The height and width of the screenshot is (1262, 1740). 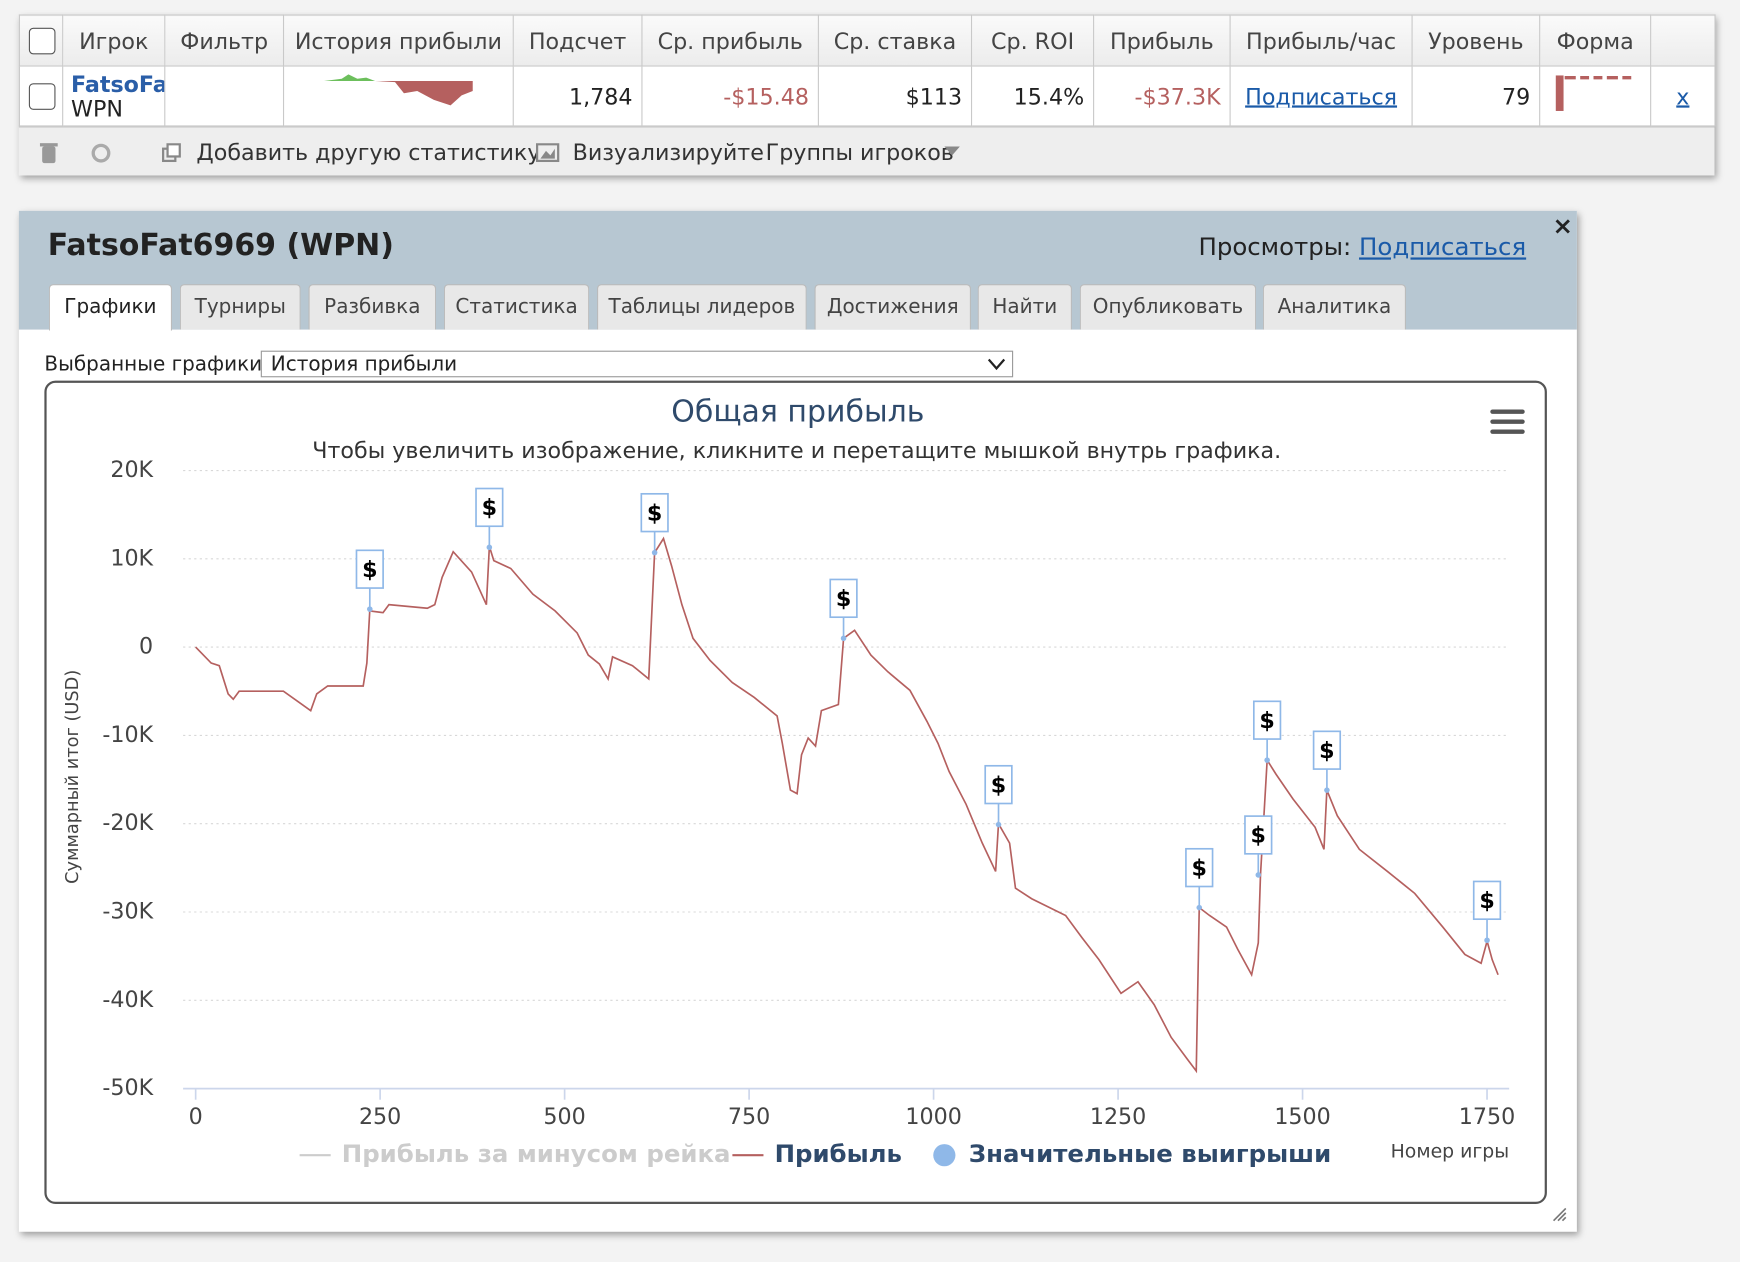 What do you see at coordinates (75, 153) in the screenshot?
I see `toolbar-icons` at bounding box center [75, 153].